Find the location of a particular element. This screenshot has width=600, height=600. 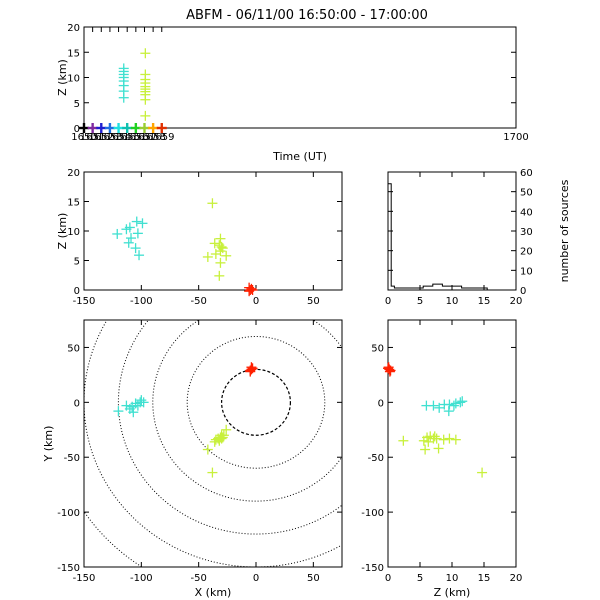

chart-title: ABFM - 06/11/00 16:50:00 - 17:00:00 is located at coordinates (307, 15).